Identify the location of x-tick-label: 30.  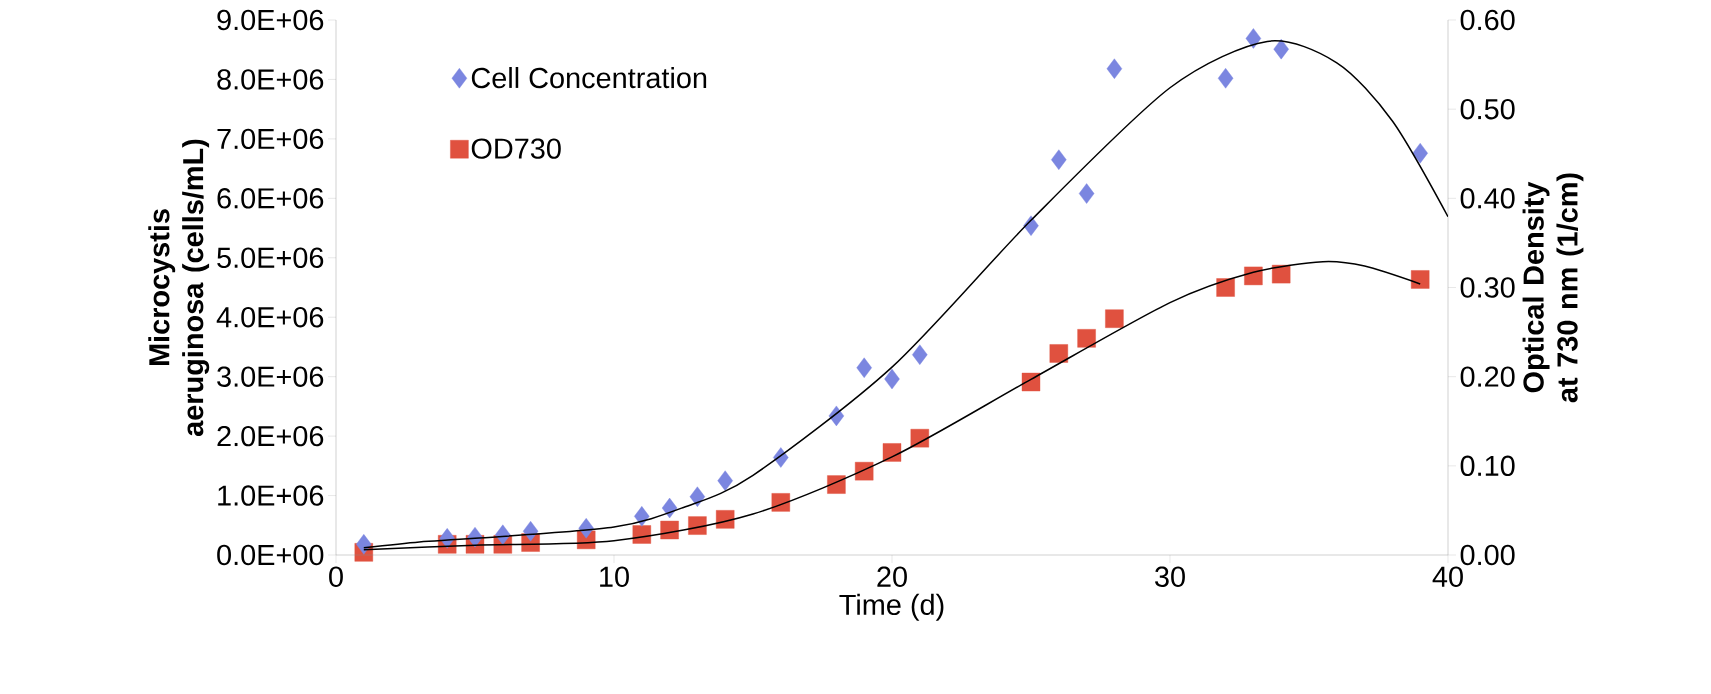
(1170, 576).